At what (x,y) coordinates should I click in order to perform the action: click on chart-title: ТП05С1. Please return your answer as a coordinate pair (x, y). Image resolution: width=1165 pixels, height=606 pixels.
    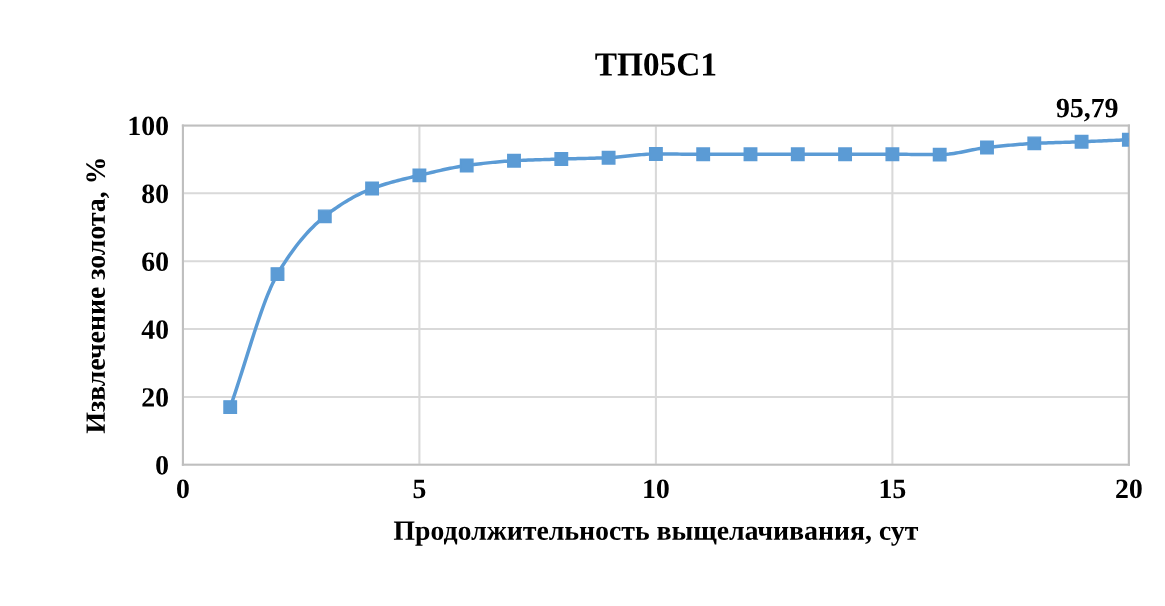
    Looking at the image, I should click on (655, 64).